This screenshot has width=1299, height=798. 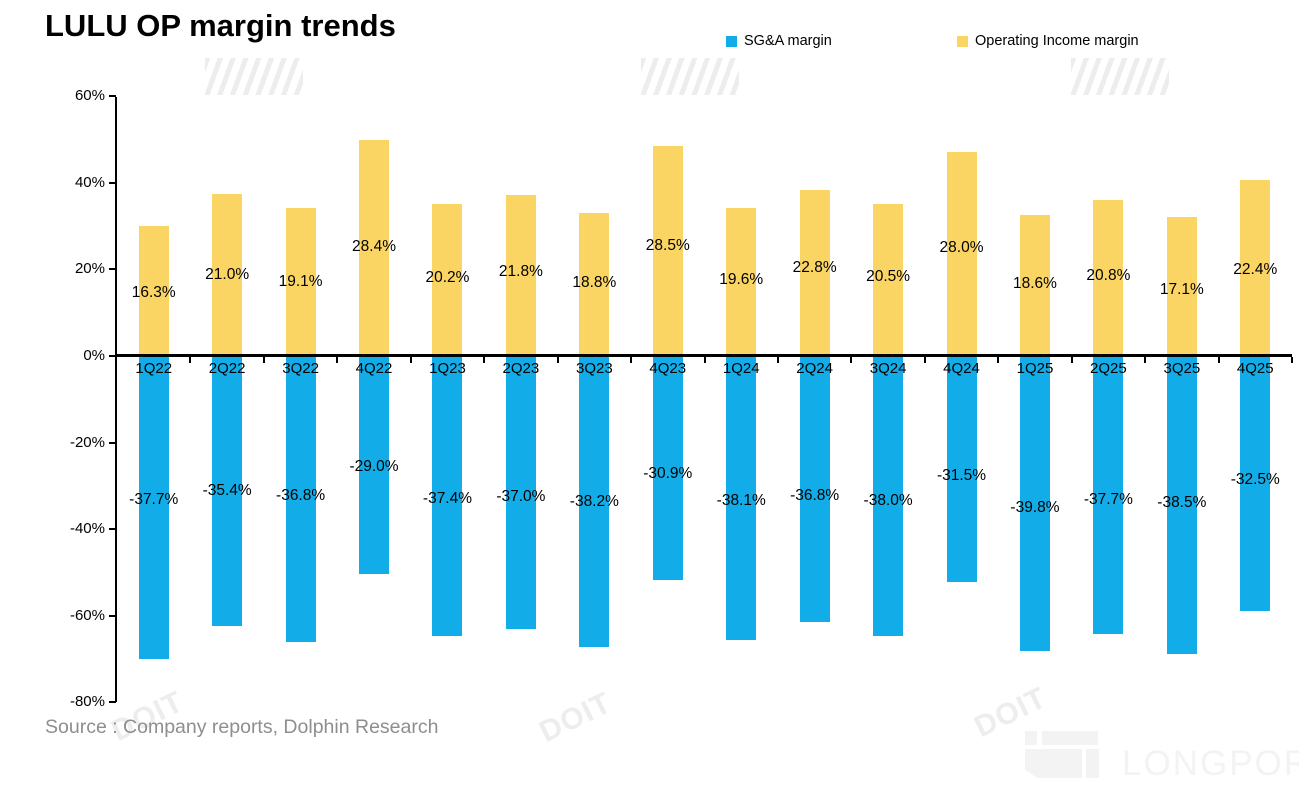 What do you see at coordinates (94, 355) in the screenshot?
I see `y-tick-label-0%: 0%` at bounding box center [94, 355].